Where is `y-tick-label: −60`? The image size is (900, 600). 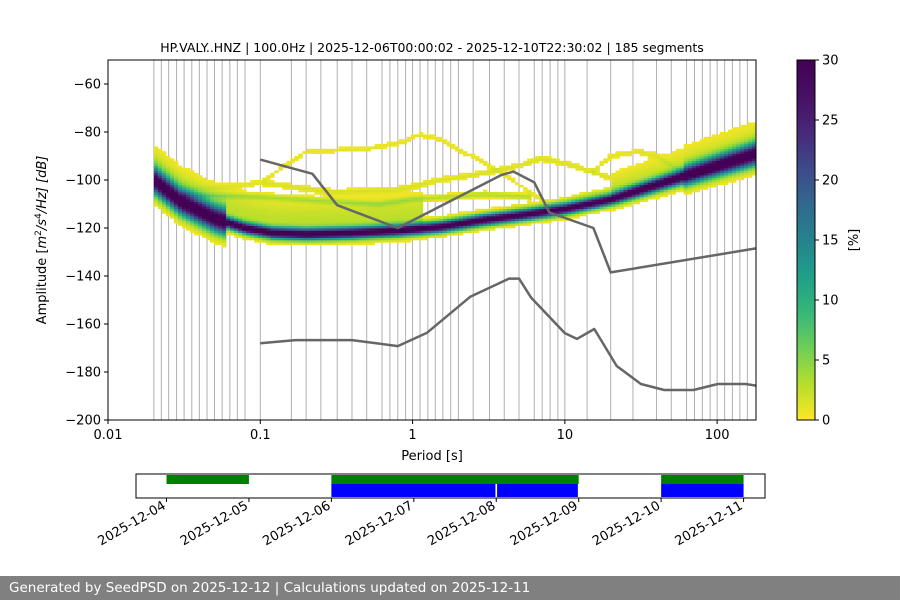 y-tick-label: −60 is located at coordinates (87, 85).